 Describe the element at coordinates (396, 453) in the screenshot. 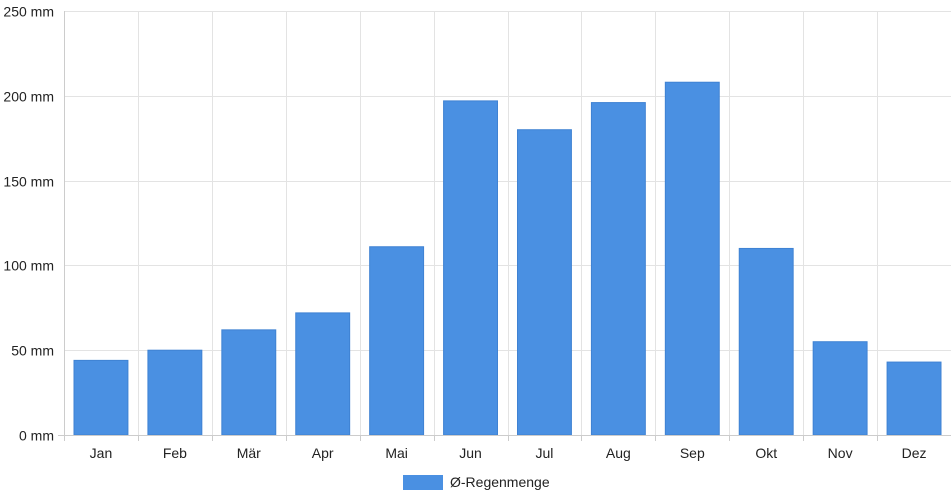

I see `x-tick-label: Mai` at that location.